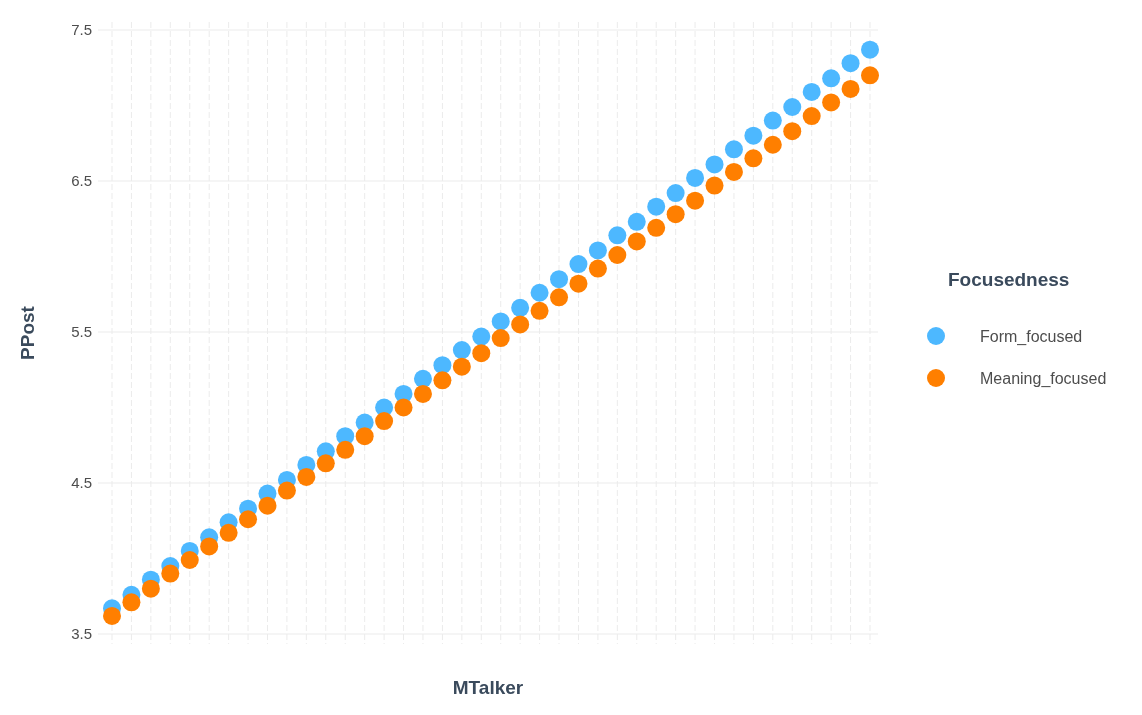 Image resolution: width=1142 pixels, height=715 pixels. What do you see at coordinates (81, 634) in the screenshot?
I see `y-tick-label: 3.5` at bounding box center [81, 634].